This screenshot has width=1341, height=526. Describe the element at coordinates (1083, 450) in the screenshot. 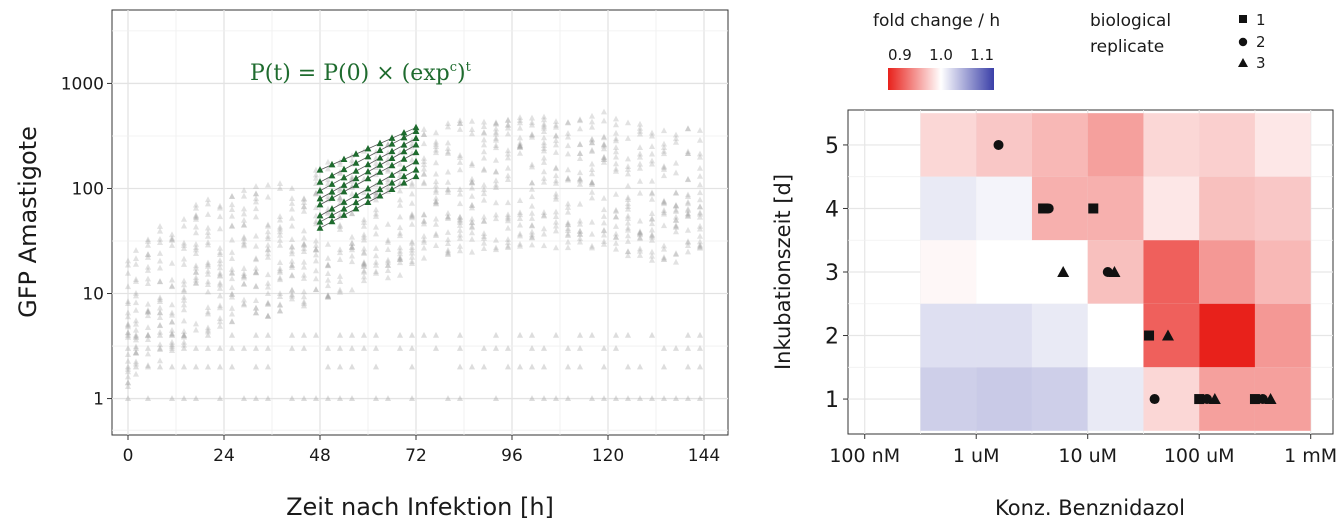

I see `heatmap-x-tick-labels: 100 nM 1 uM 10 uM 100 uM 1 mM` at that location.